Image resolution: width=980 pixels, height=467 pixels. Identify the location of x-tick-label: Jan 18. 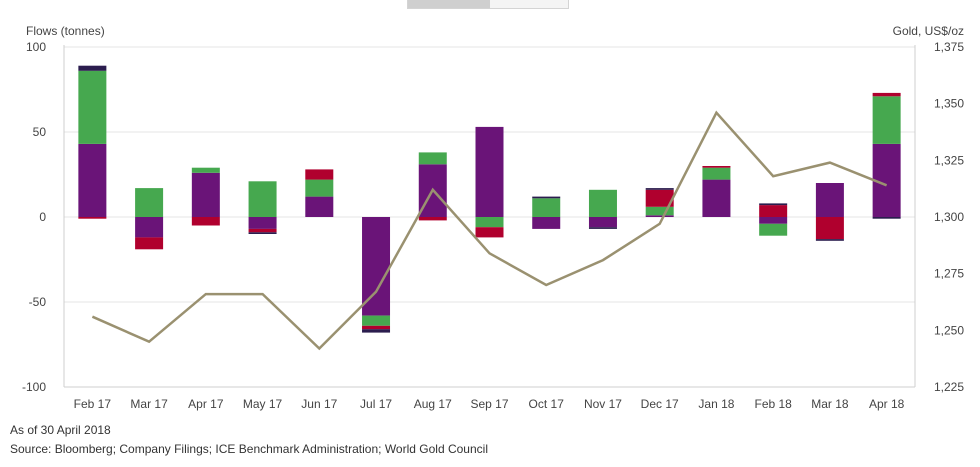
(716, 404).